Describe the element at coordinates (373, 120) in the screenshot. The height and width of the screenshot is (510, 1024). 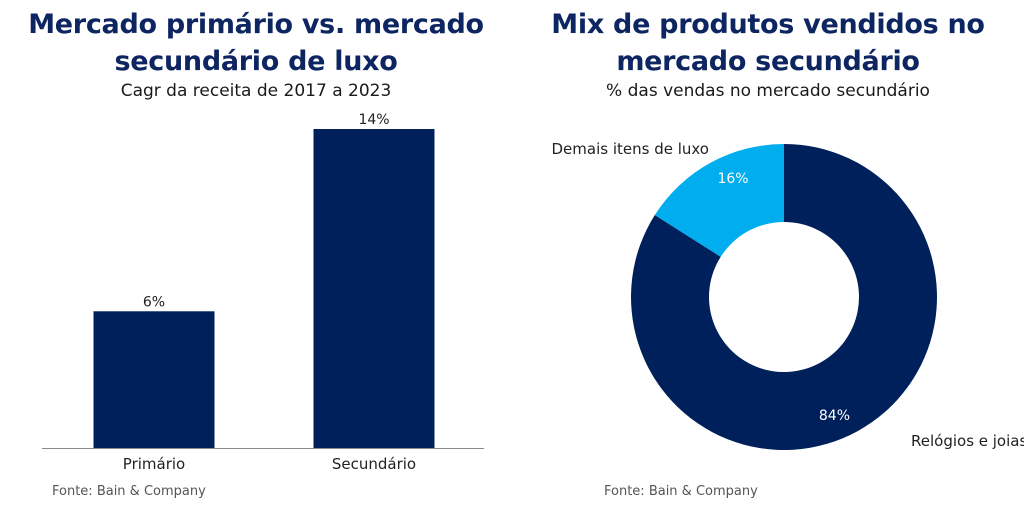
I see `bar-value-label-secundario: 14%` at that location.